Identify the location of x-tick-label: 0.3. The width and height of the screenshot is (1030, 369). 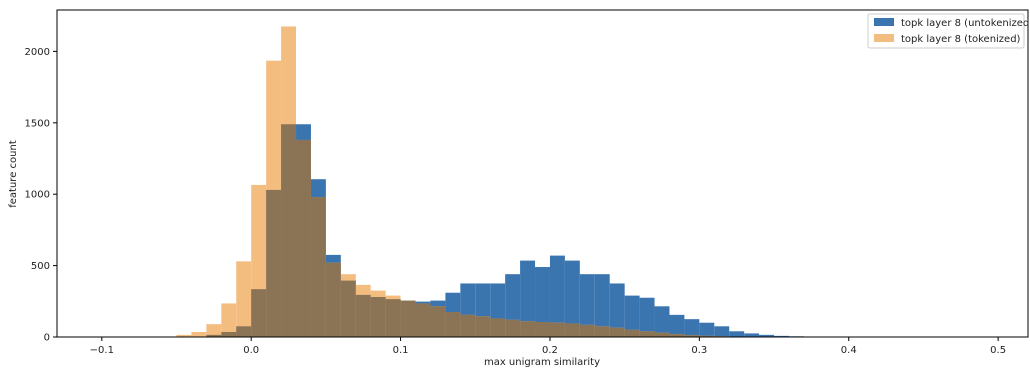
(699, 350).